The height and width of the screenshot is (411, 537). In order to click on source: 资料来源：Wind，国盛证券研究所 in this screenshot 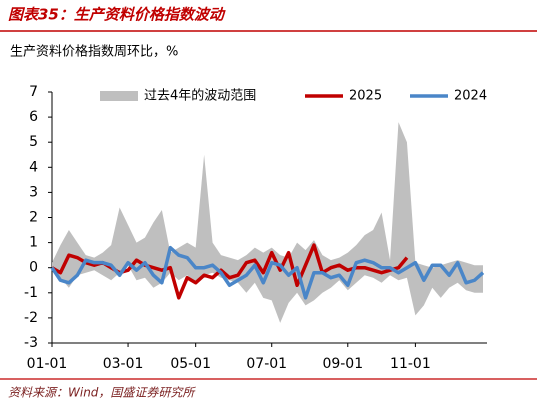, I will do `click(102, 393)`.